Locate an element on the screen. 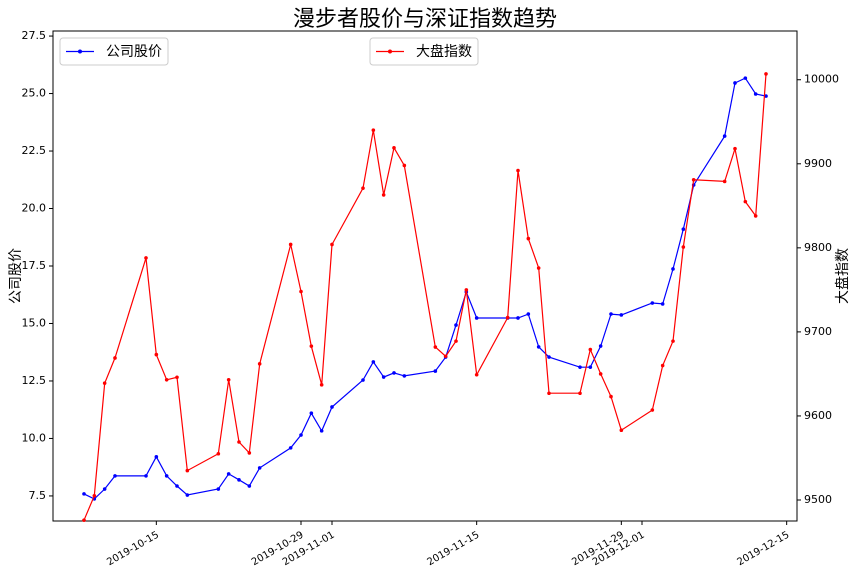  y2-tick-label: 10000 is located at coordinates (821, 79).